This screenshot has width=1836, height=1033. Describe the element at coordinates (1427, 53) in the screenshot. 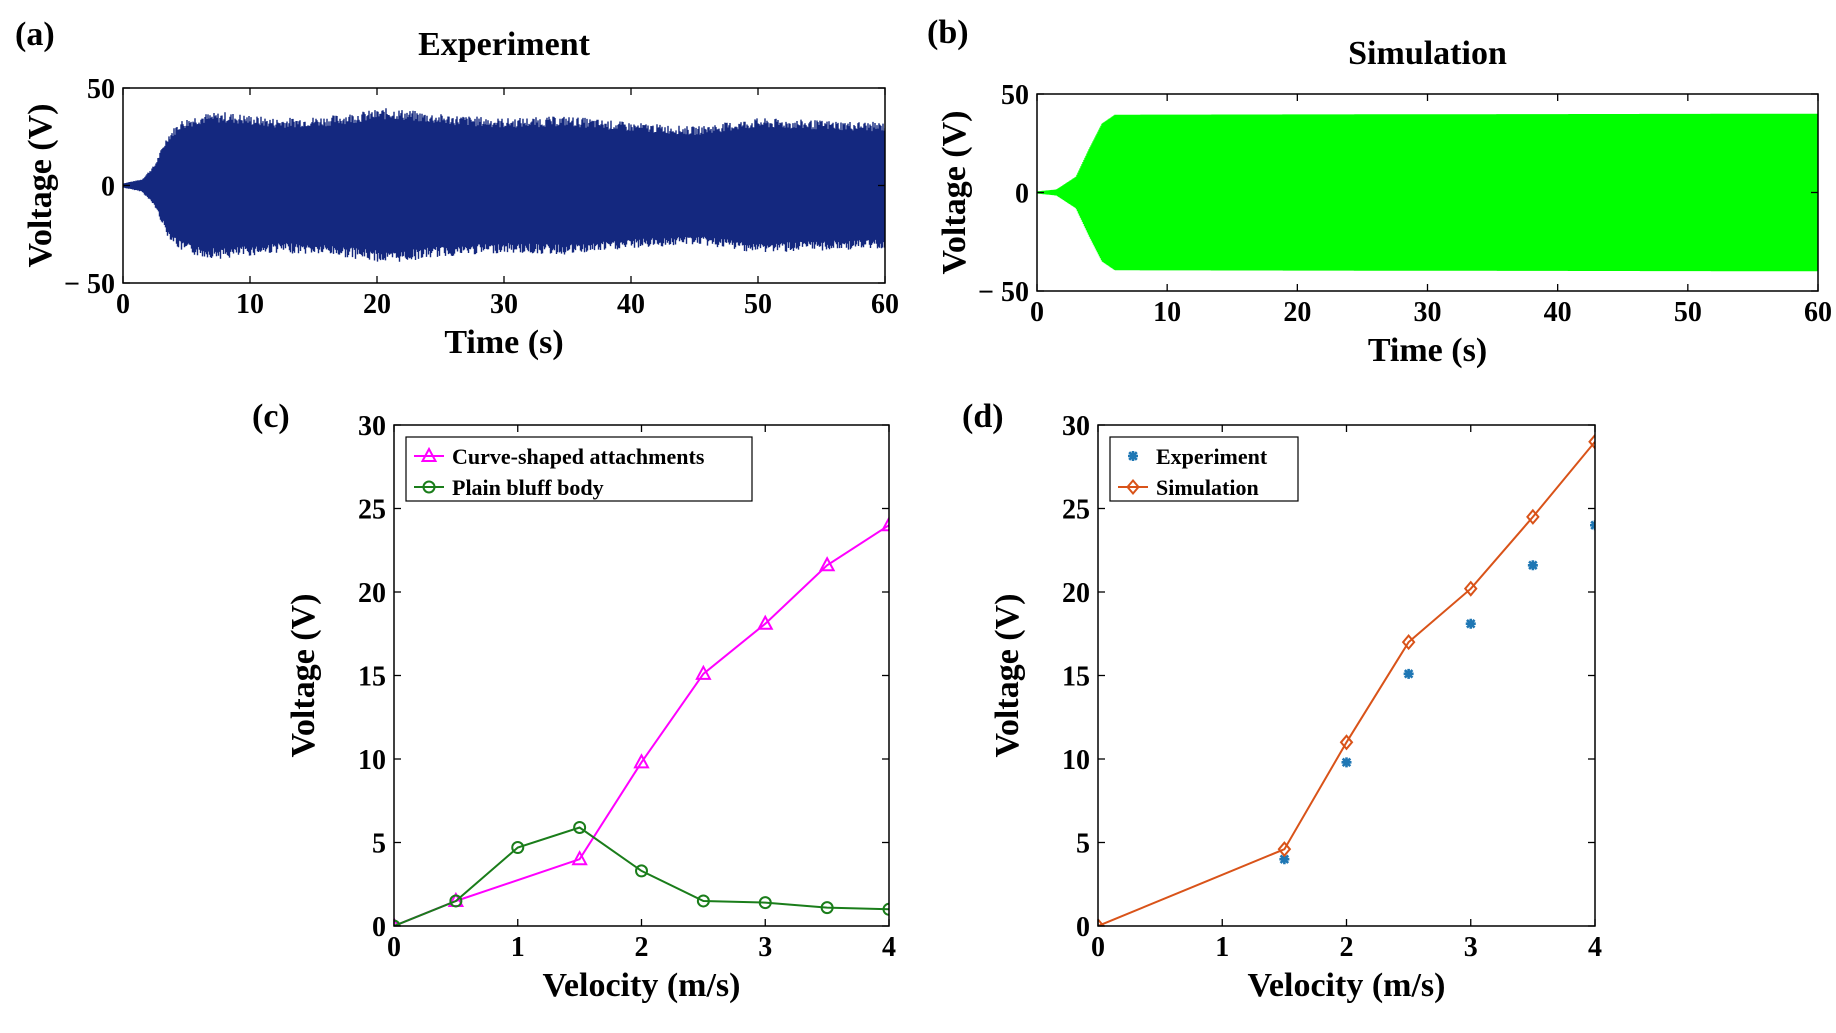

I see `chart-title: Simulation` at that location.